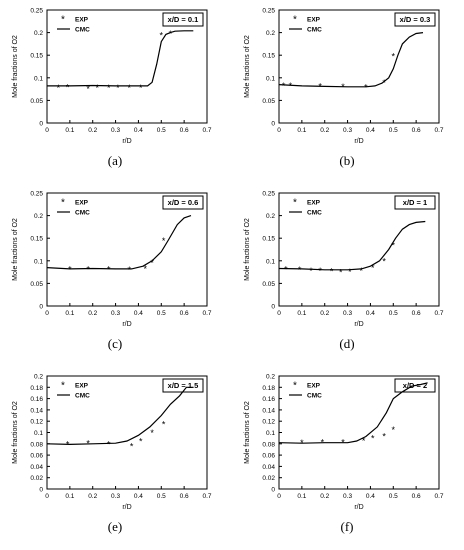 Image resolution: width=464 pixels, height=550 pixels. I want to click on annotation-label: x/D = 0.6, so click(183, 202).